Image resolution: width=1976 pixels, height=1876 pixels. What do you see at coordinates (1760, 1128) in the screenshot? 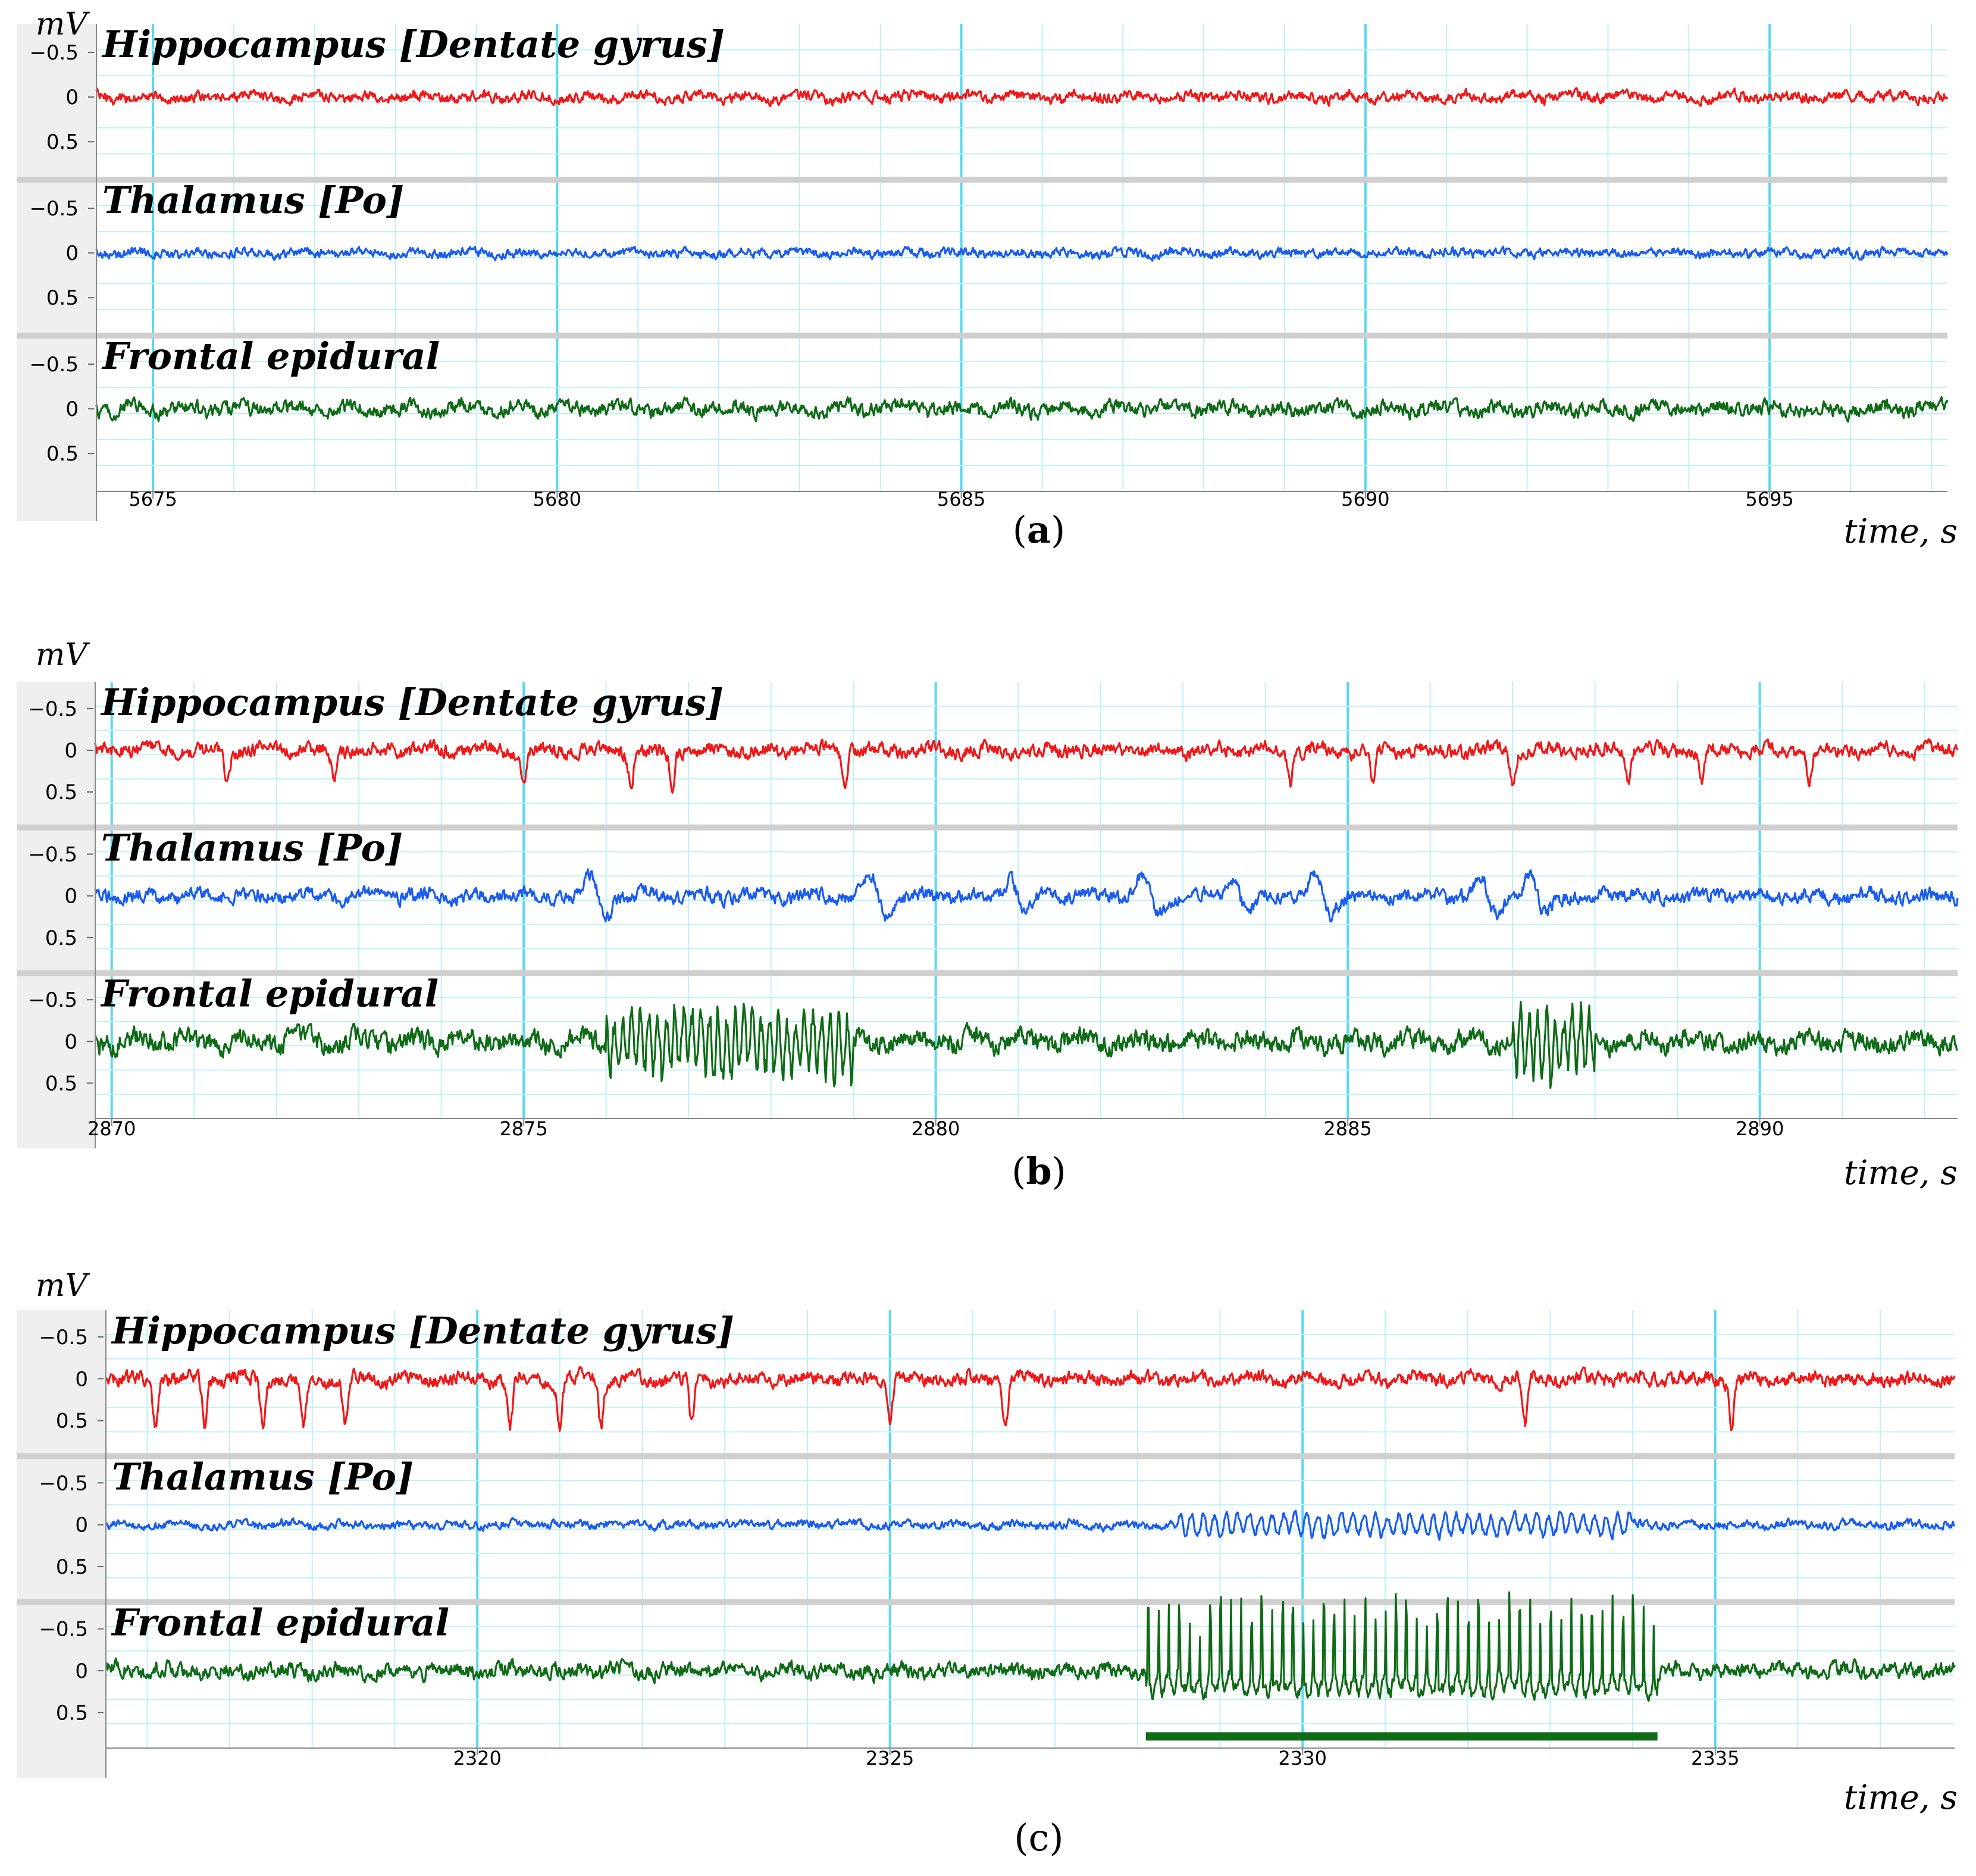
I see `x-tick-label: 2890` at bounding box center [1760, 1128].